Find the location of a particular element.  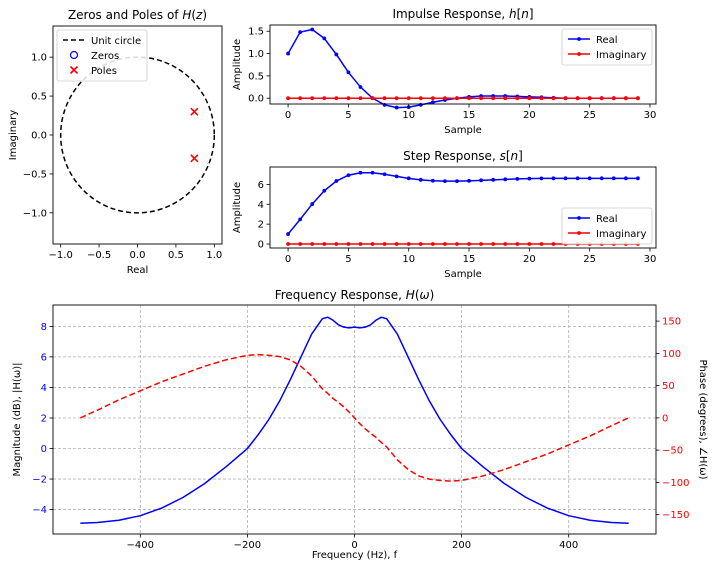

legend-label: Poles is located at coordinates (104, 71).